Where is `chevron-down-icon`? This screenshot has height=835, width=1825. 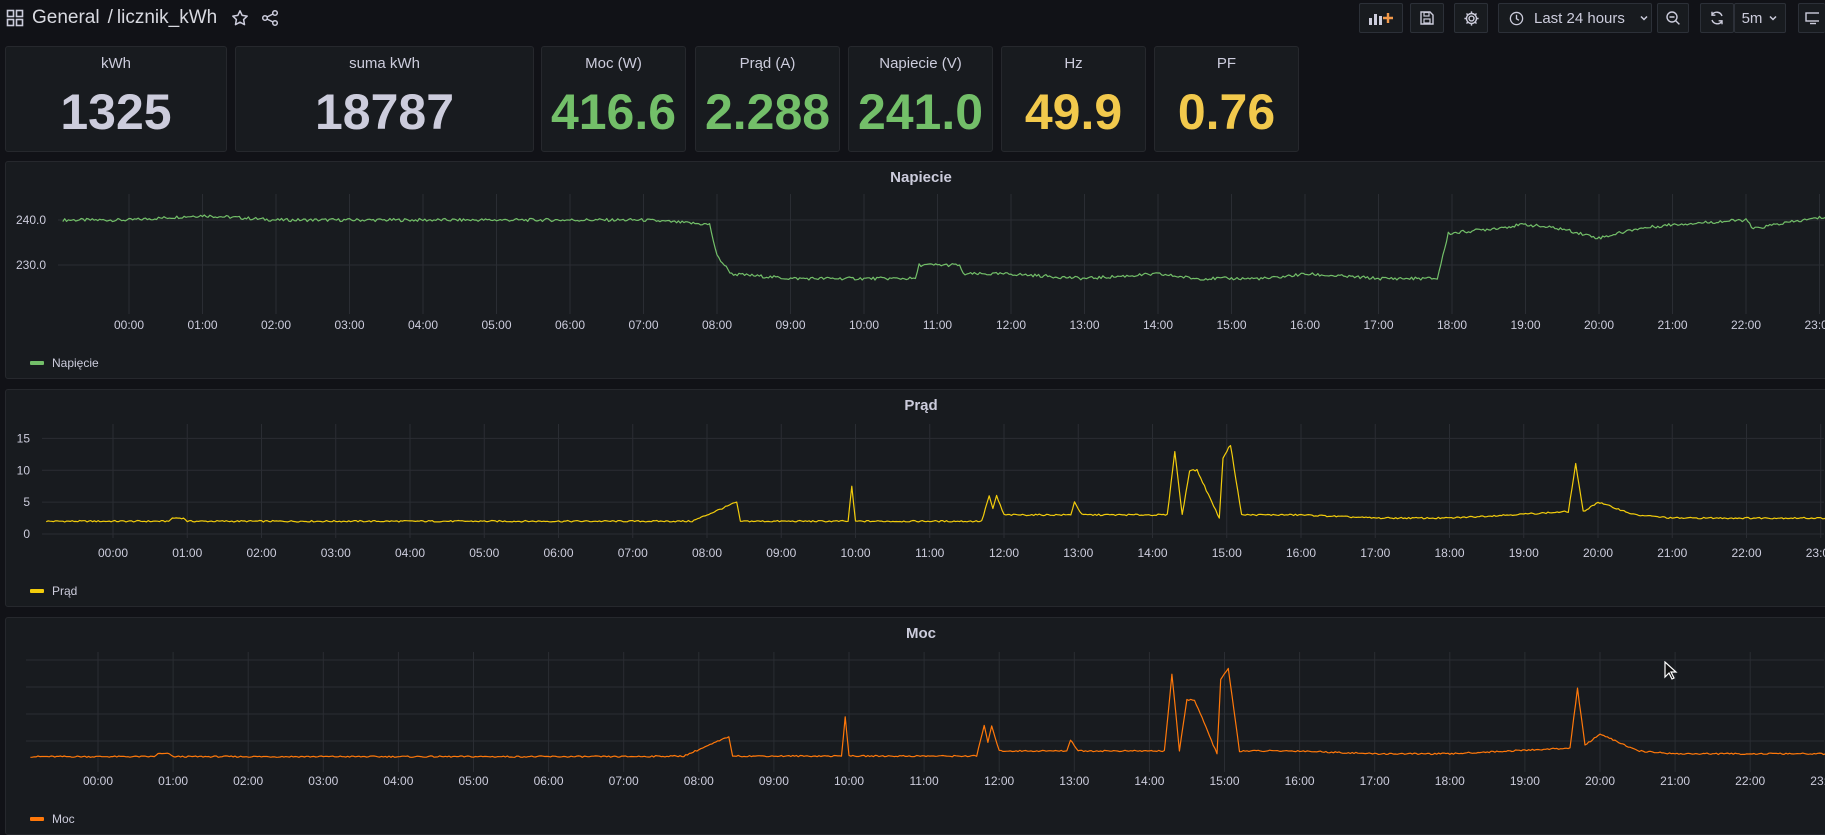
chevron-down-icon is located at coordinates (1773, 18).